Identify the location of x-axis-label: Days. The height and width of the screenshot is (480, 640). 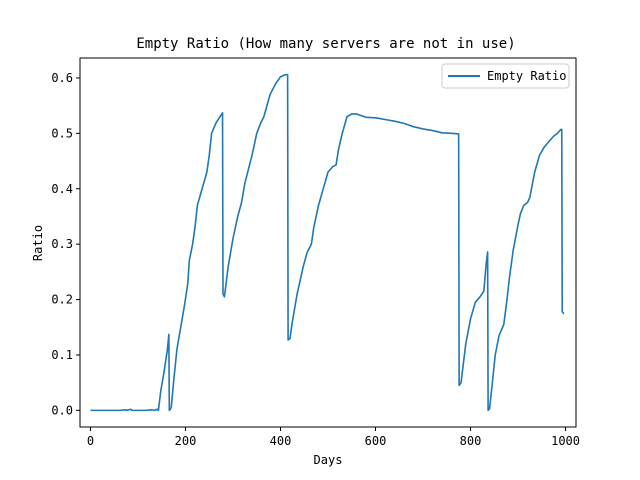
(328, 460).